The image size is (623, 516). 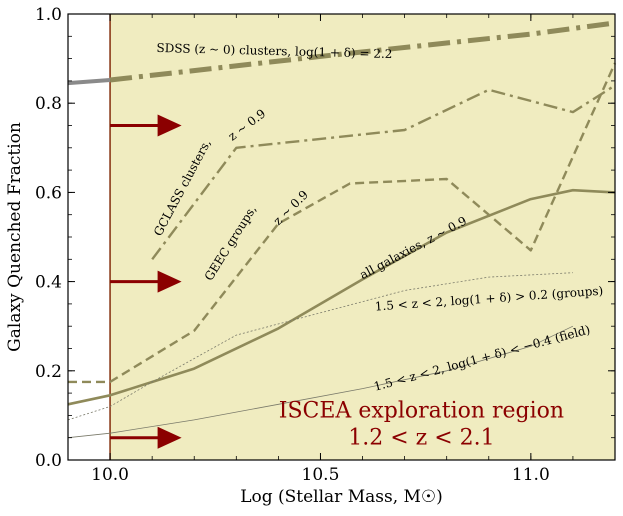 What do you see at coordinates (48, 15) in the screenshot?
I see `y-tick-label: 1.0` at bounding box center [48, 15].